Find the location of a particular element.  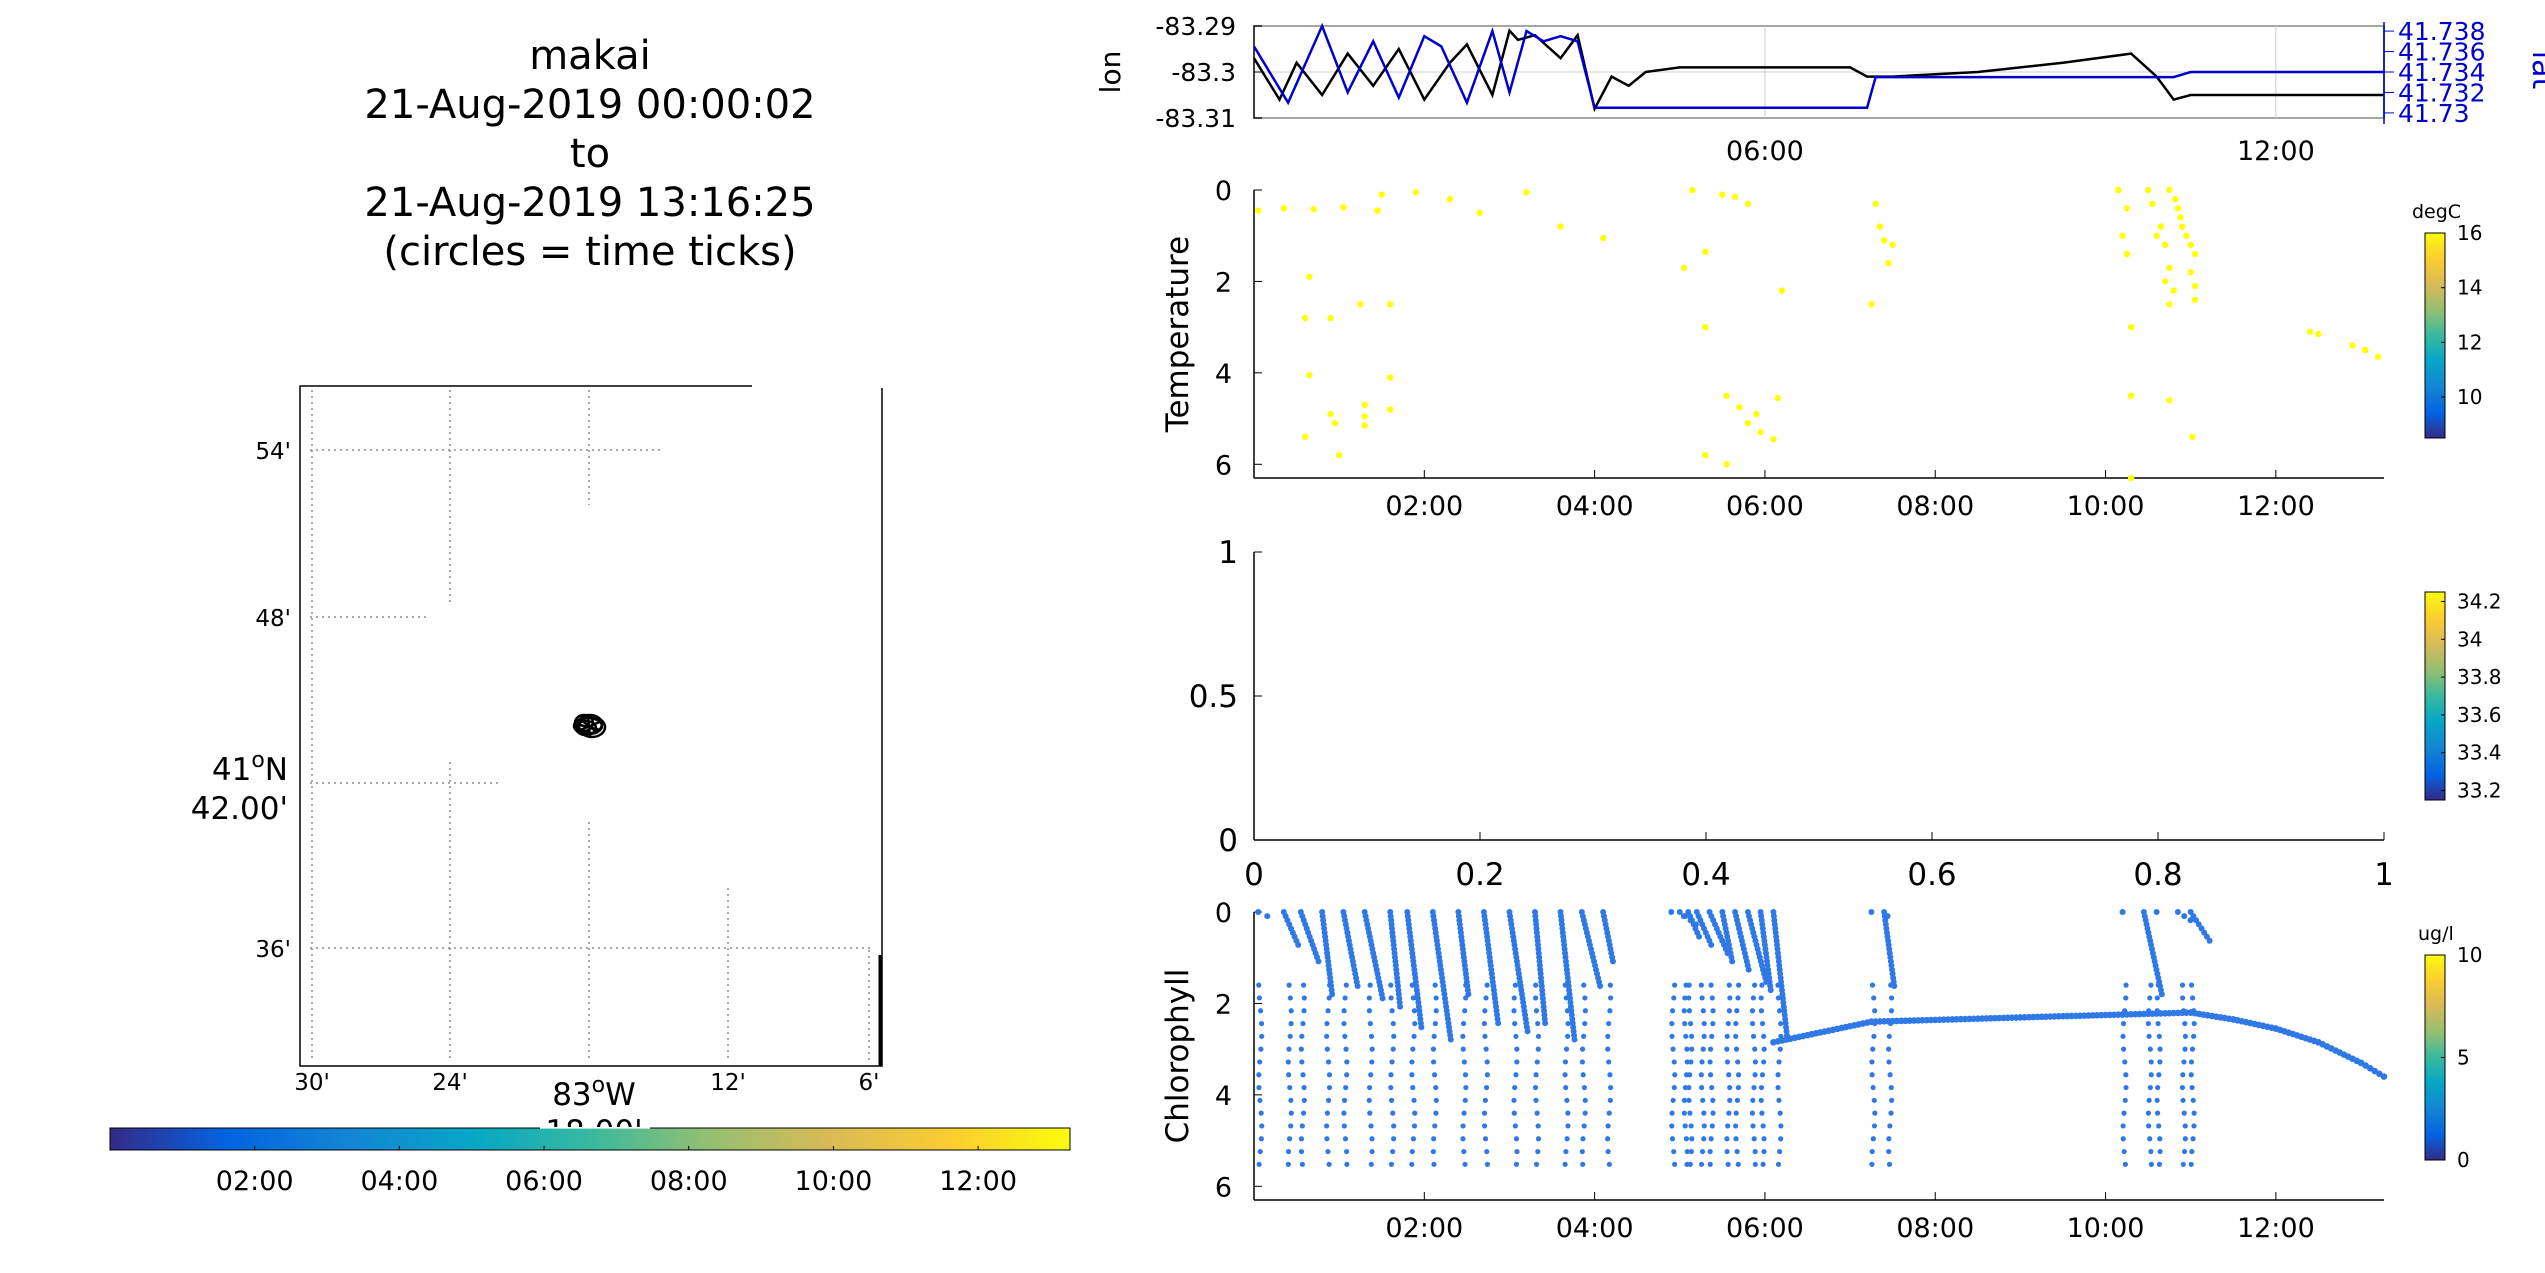

lat-tick-label: 41.732 is located at coordinates (2441, 92).